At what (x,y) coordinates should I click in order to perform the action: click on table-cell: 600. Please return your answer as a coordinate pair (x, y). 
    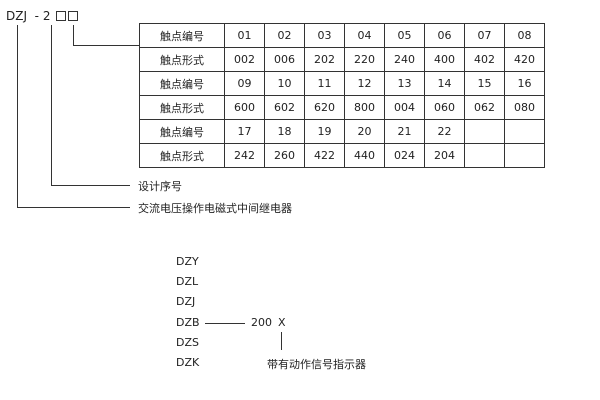
    Looking at the image, I should click on (244, 107).